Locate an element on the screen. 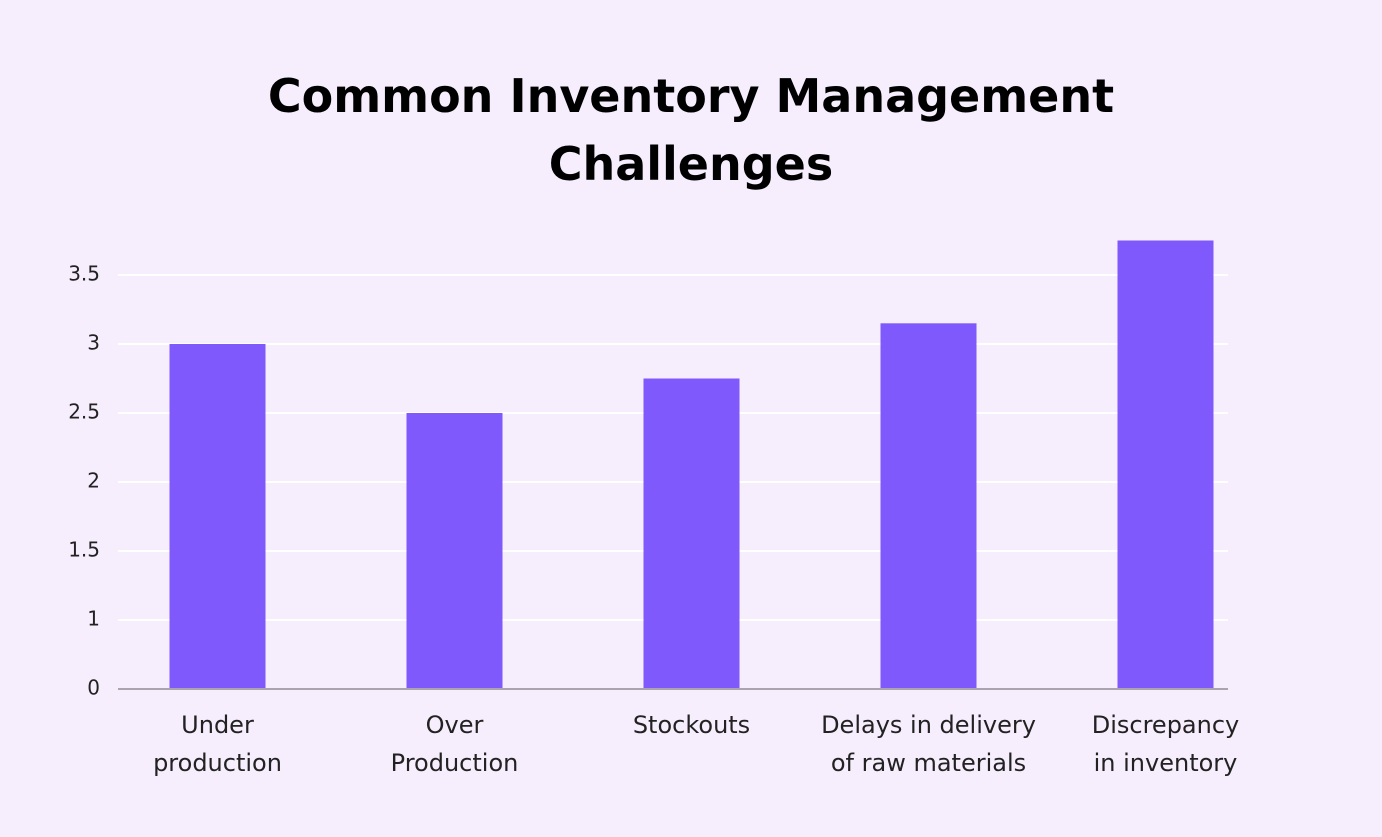 The height and width of the screenshot is (837, 1382). x-tick-label: Stockouts is located at coordinates (691, 725).